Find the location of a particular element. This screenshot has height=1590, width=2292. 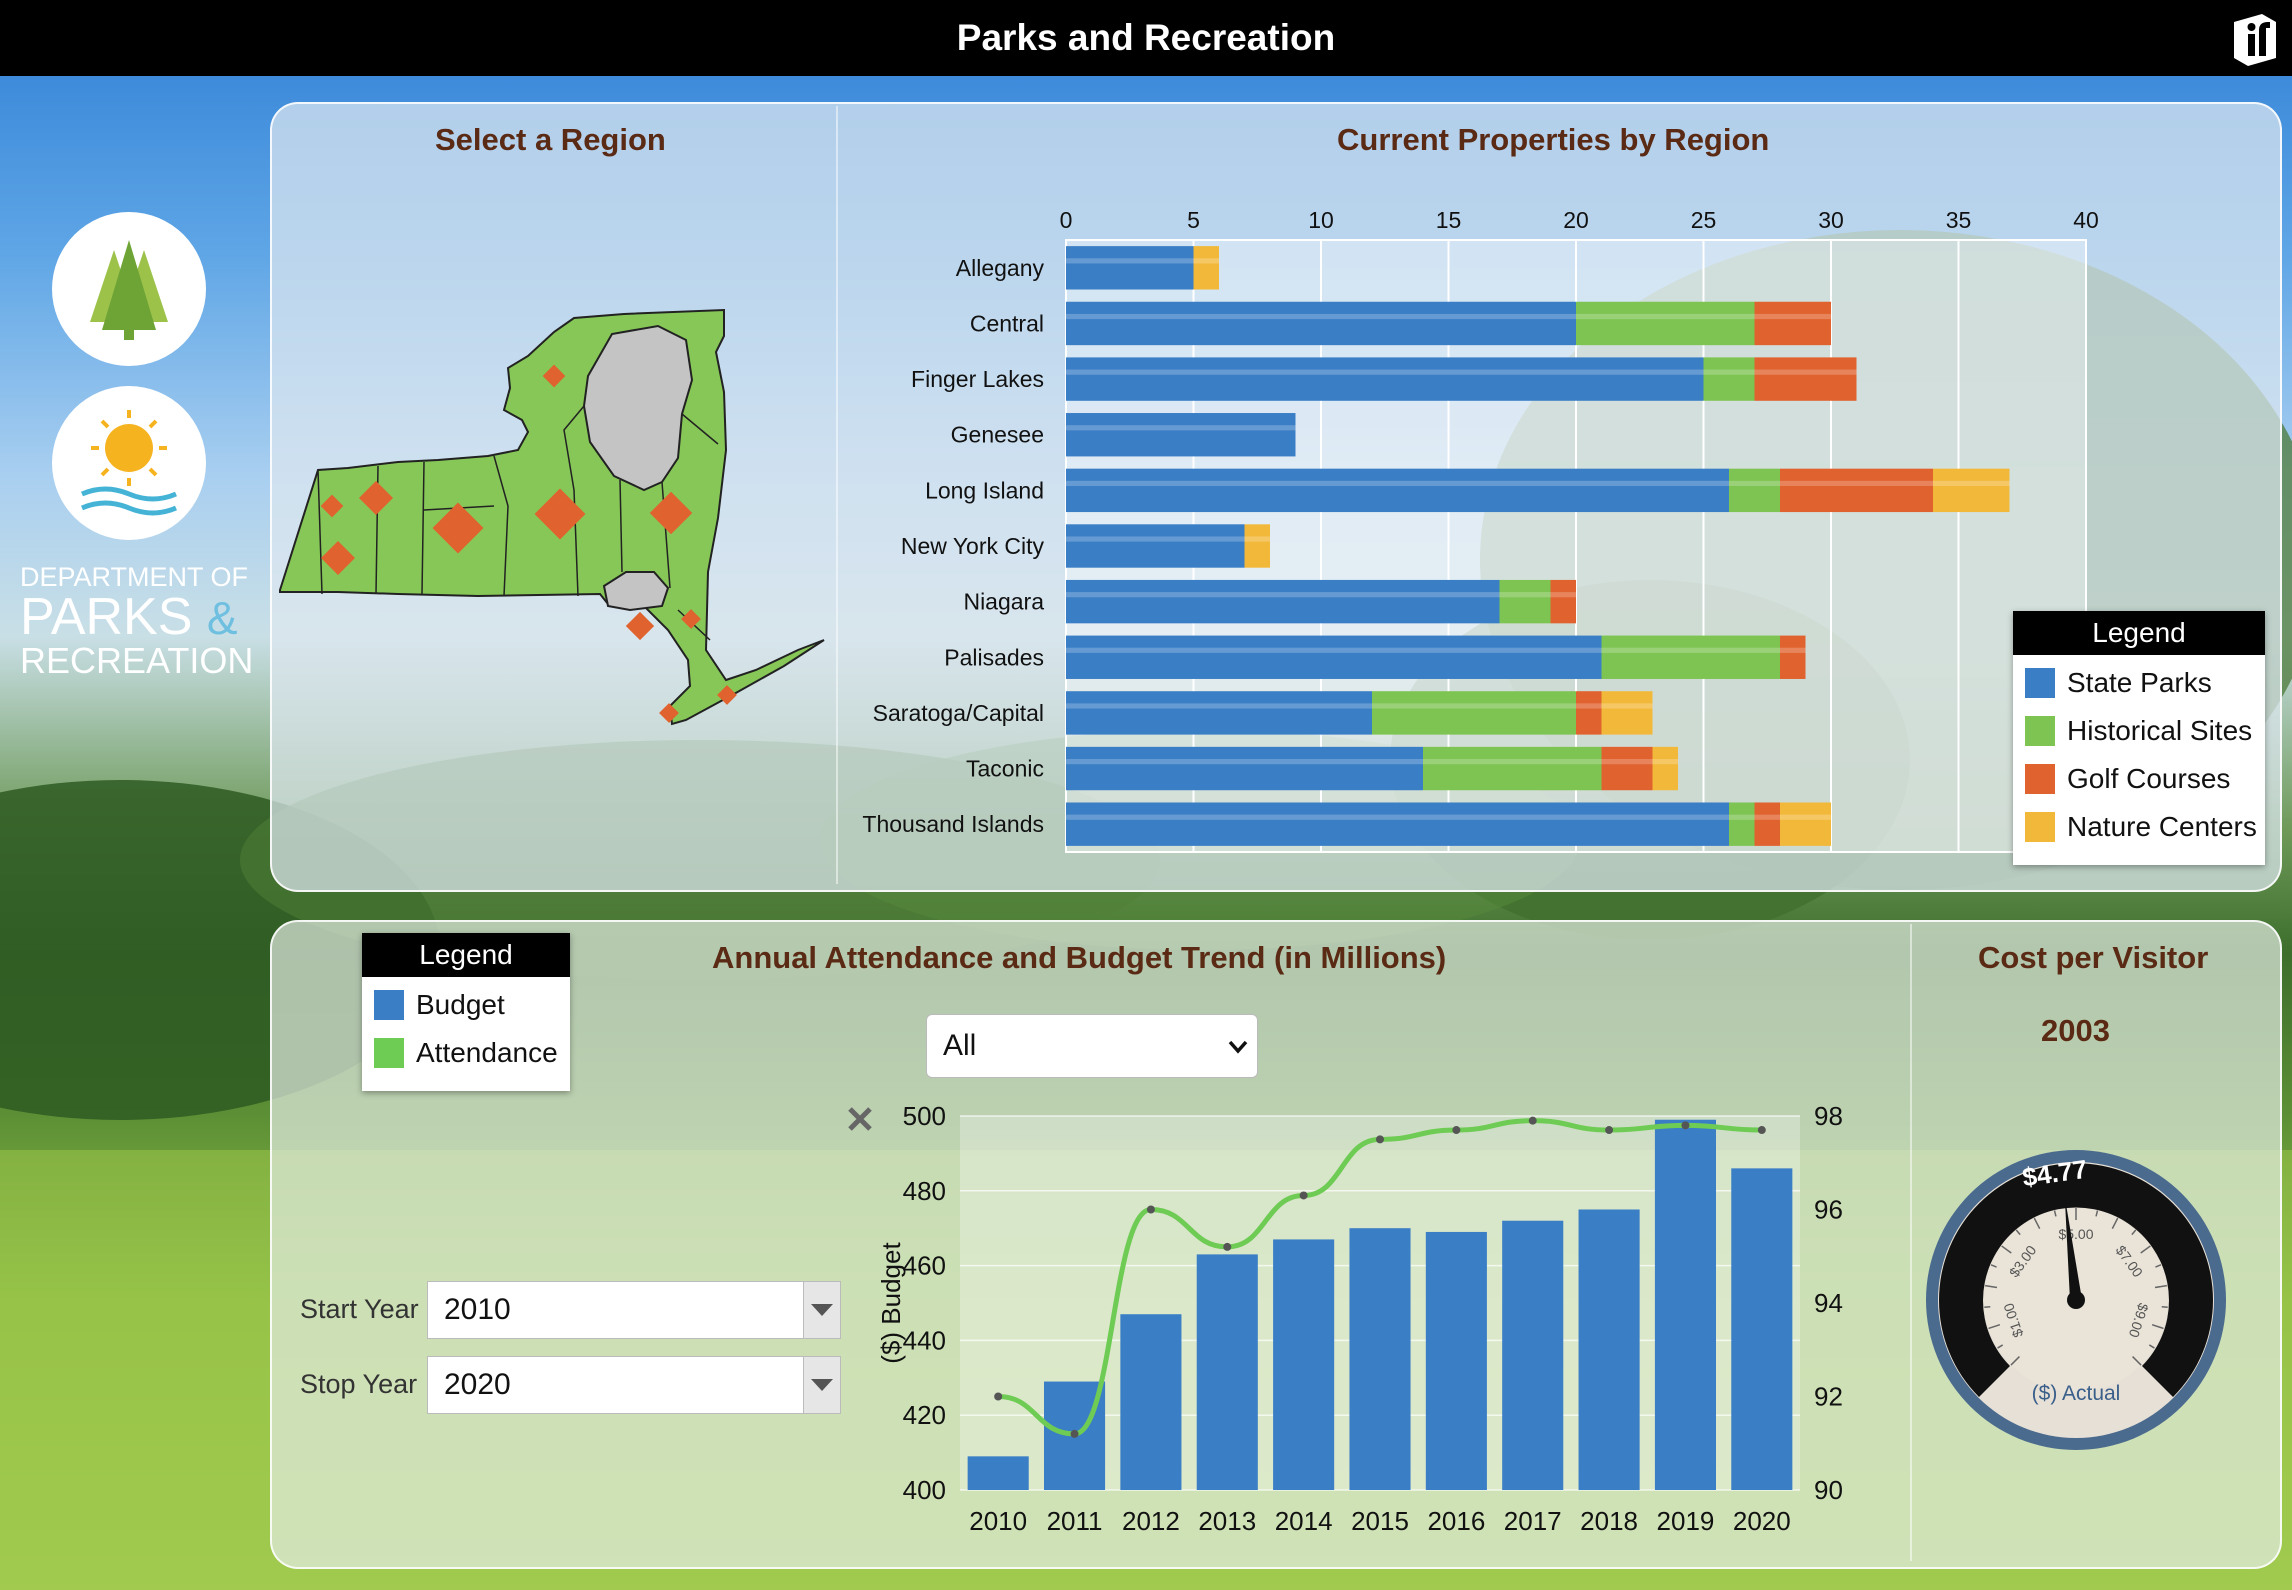

stop-year-select: 2020 is located at coordinates (634, 1385).